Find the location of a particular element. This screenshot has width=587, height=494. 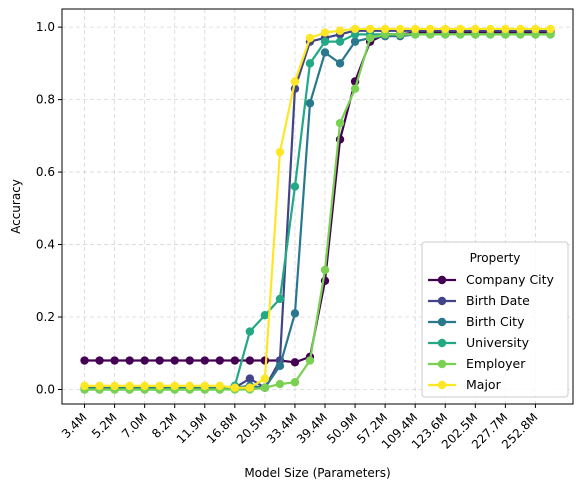

y-tick-label: 0.6 is located at coordinates (45, 172).